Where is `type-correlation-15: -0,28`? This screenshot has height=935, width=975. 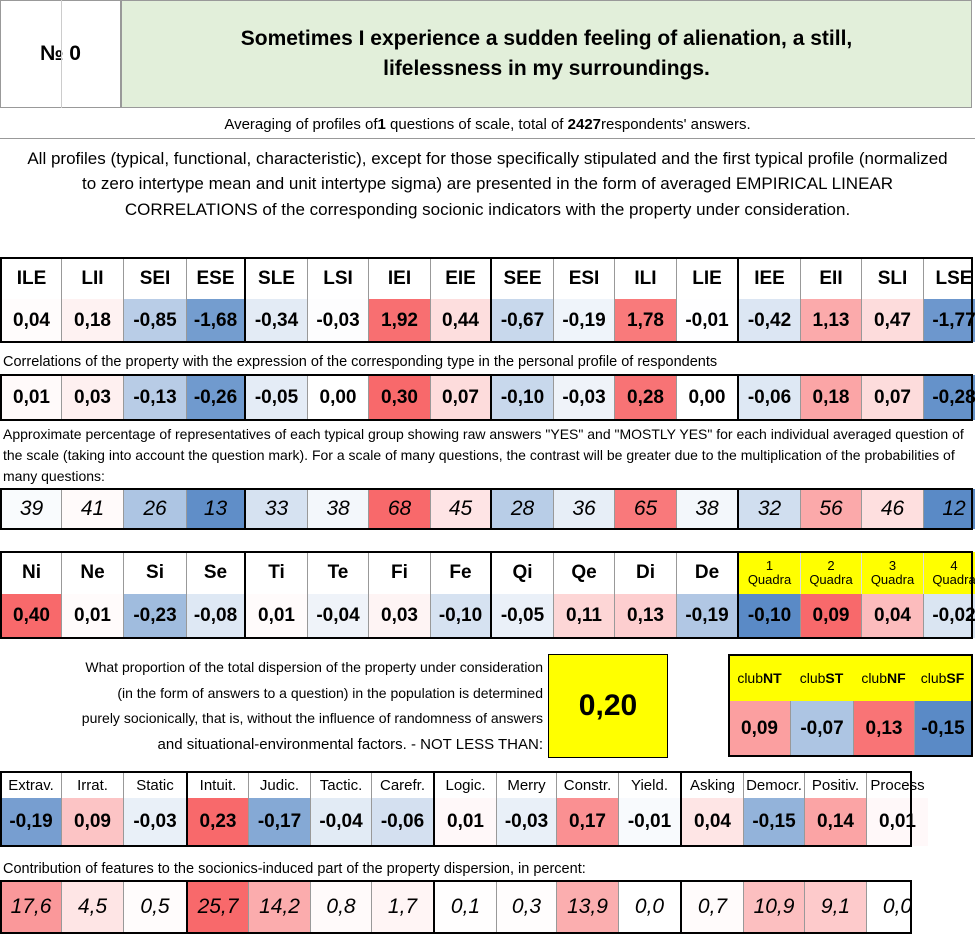
type-correlation-15: -0,28 is located at coordinates (949, 397).